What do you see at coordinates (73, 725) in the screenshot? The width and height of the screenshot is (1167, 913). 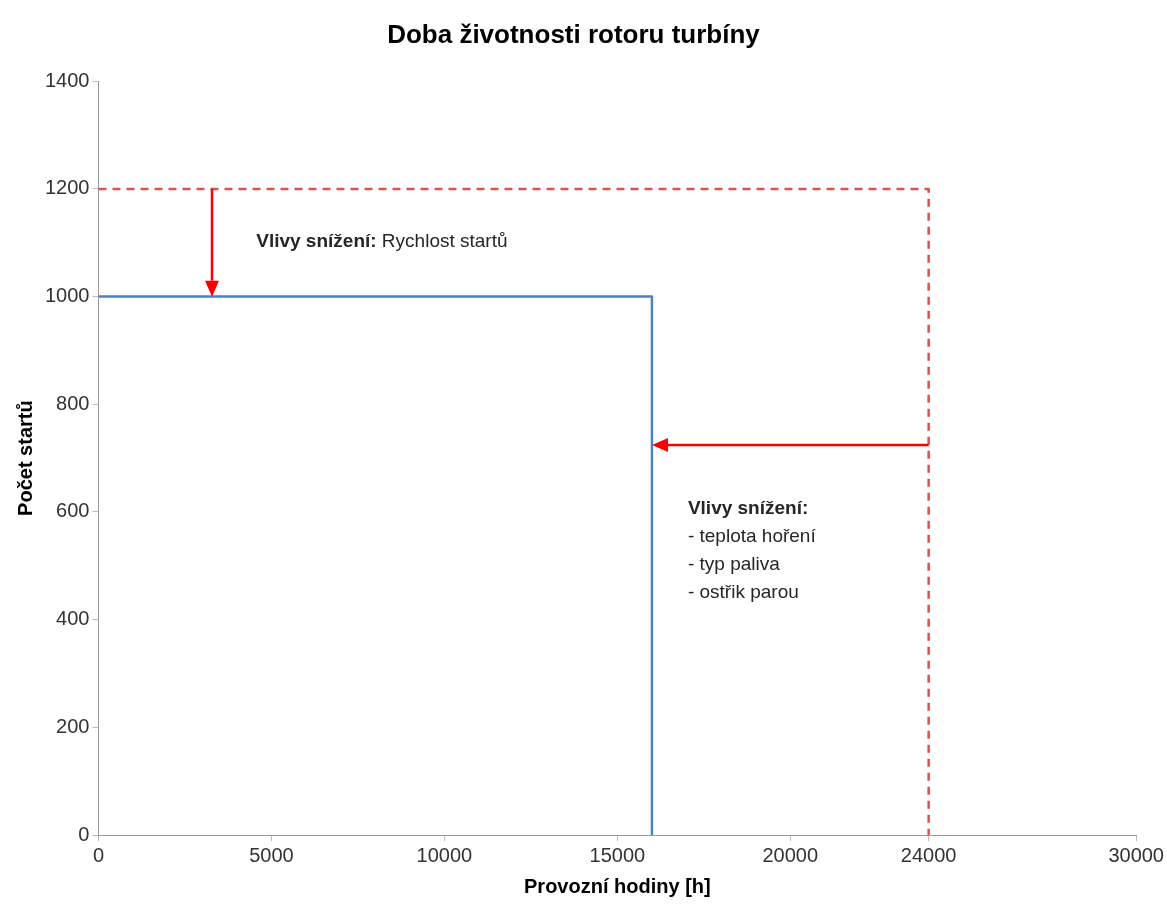 I see `y-tick-label: 200` at bounding box center [73, 725].